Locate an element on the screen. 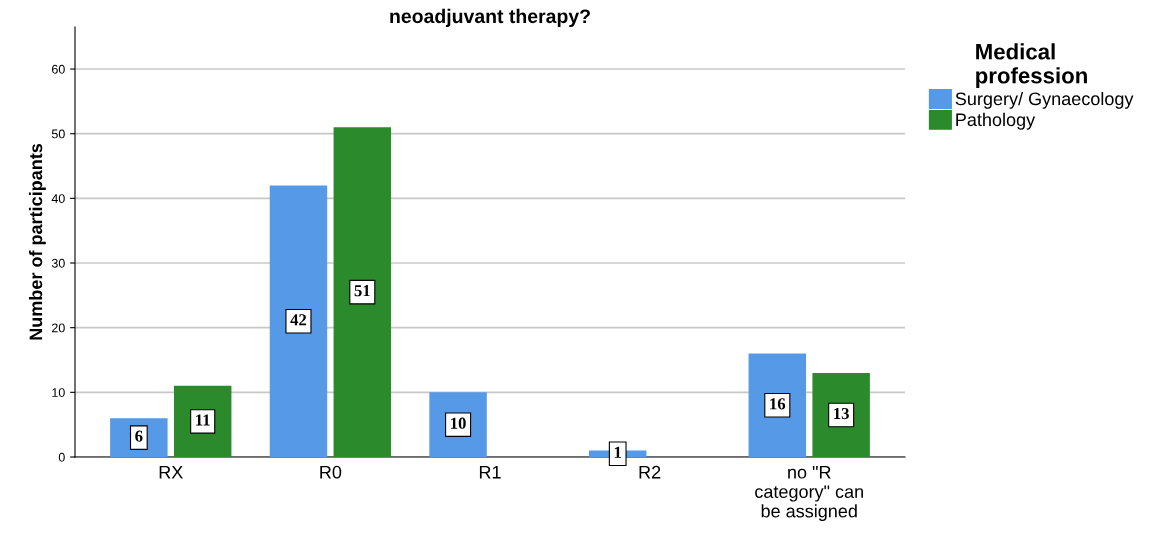 This screenshot has width=1162, height=533. y-tick-label: 30 is located at coordinates (58, 263).